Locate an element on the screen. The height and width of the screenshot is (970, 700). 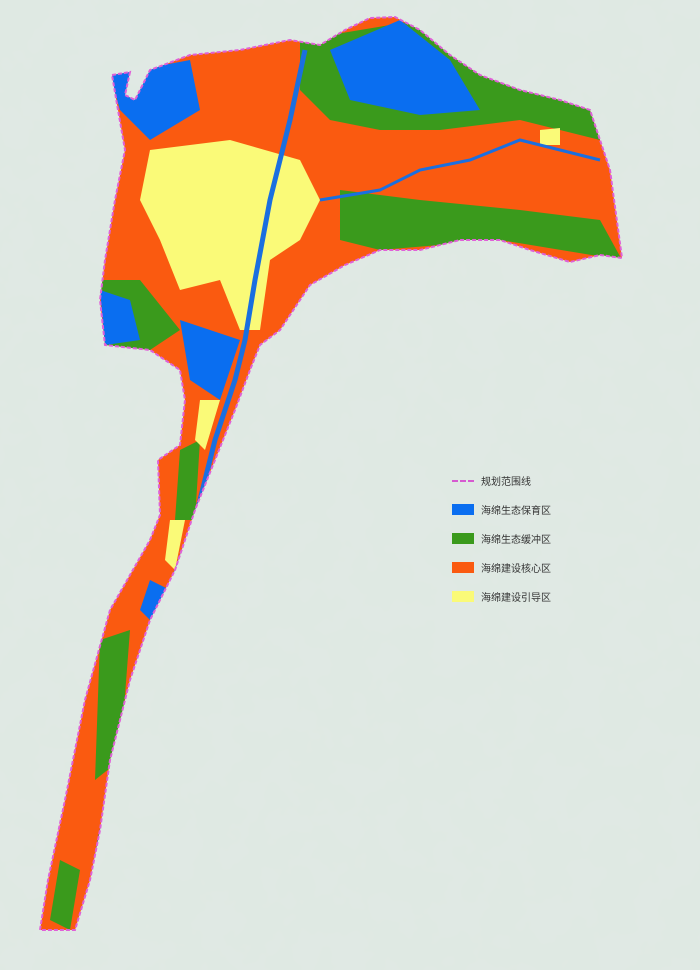
legend-item-boundary: 规划范围线 is located at coordinates (501, 480).